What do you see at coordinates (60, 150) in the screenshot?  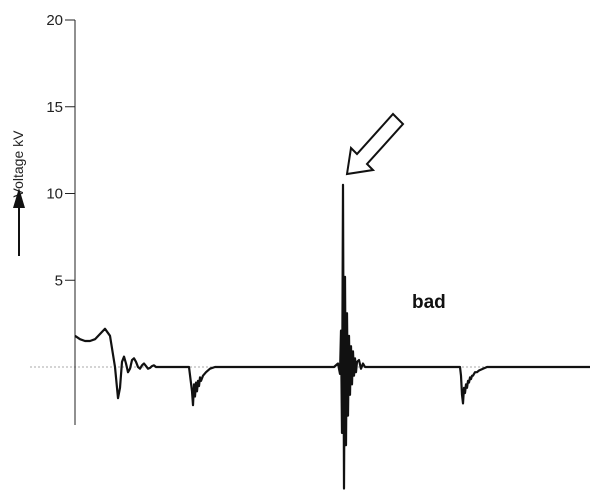 I see `y-ticks: 5 10 15 20` at bounding box center [60, 150].